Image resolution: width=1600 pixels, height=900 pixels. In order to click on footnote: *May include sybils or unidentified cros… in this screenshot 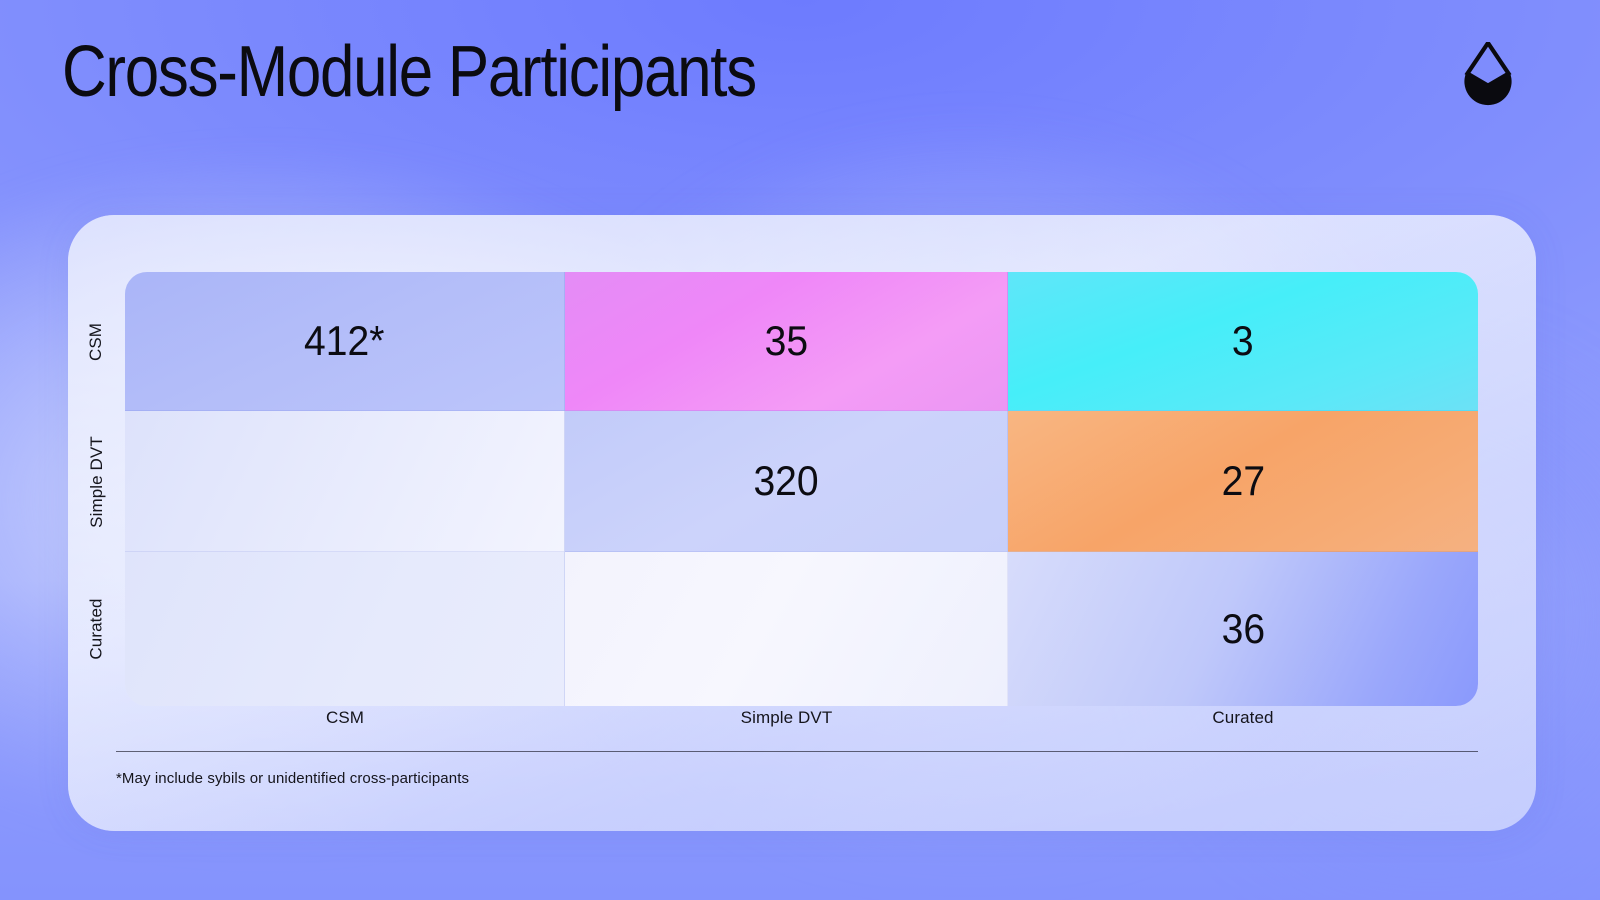, I will do `click(293, 778)`.